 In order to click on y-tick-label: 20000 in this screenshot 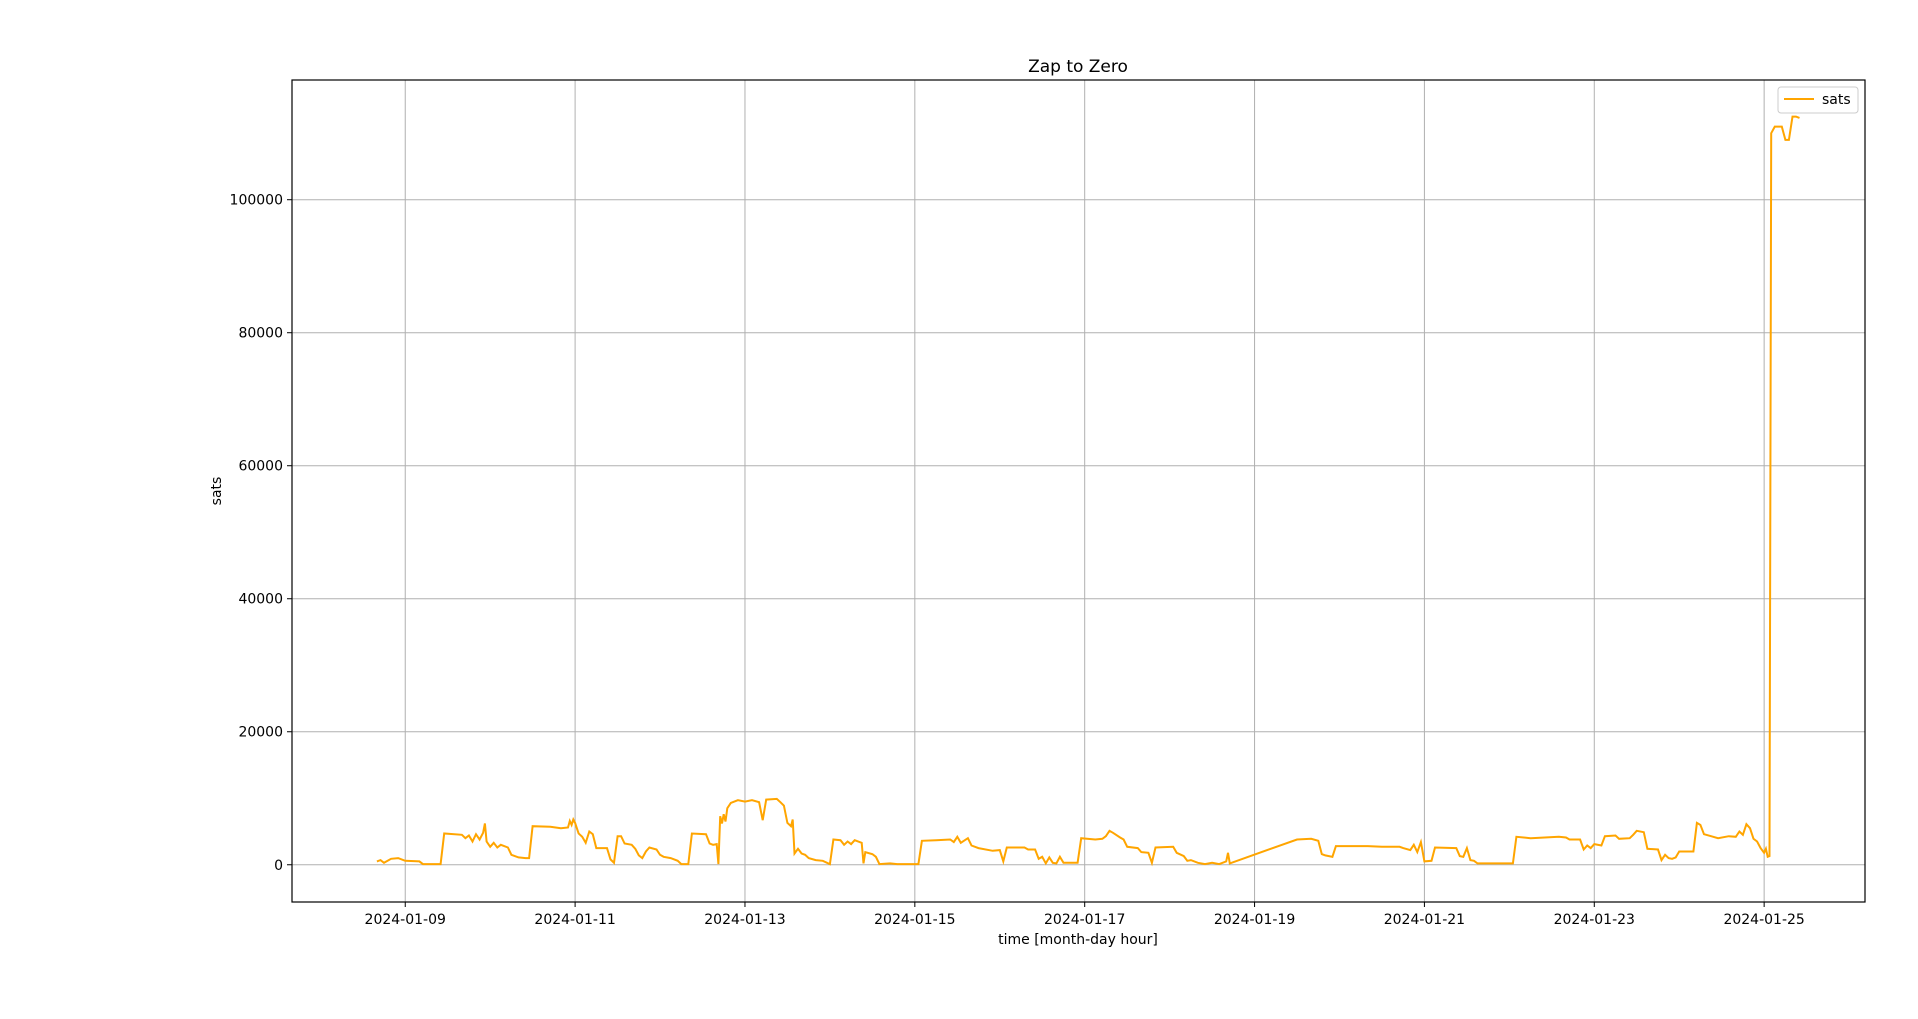, I will do `click(260, 733)`.